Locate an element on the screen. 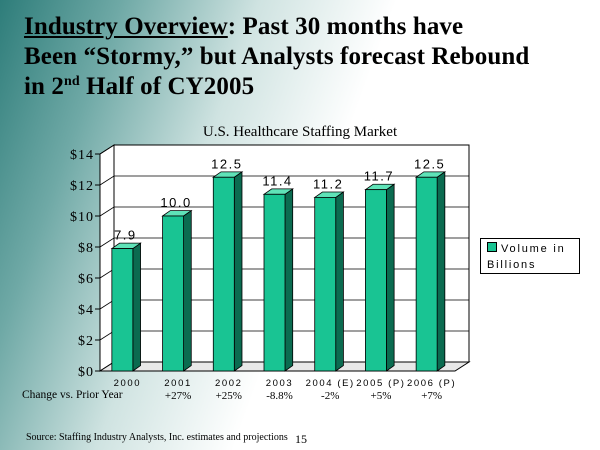 The height and width of the screenshot is (450, 600). page-number: 15 is located at coordinates (301, 439).